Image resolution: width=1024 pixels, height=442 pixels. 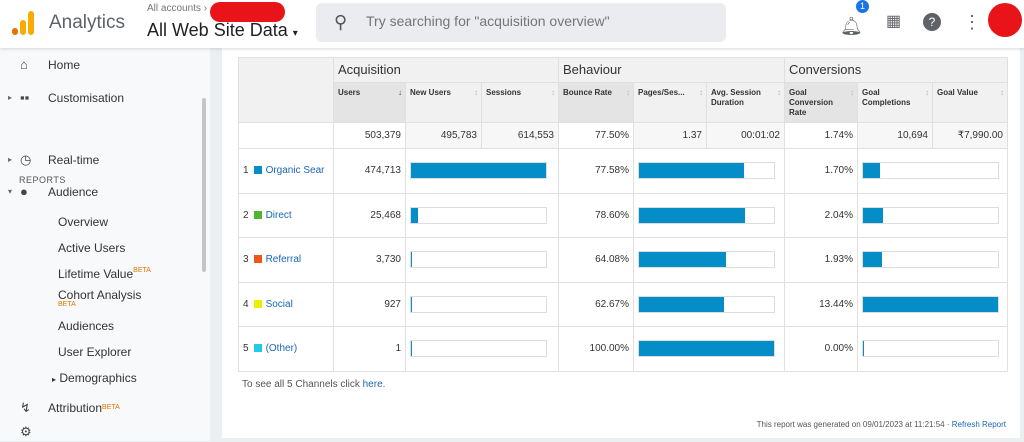 I want to click on users-value: 1, so click(x=369, y=349).